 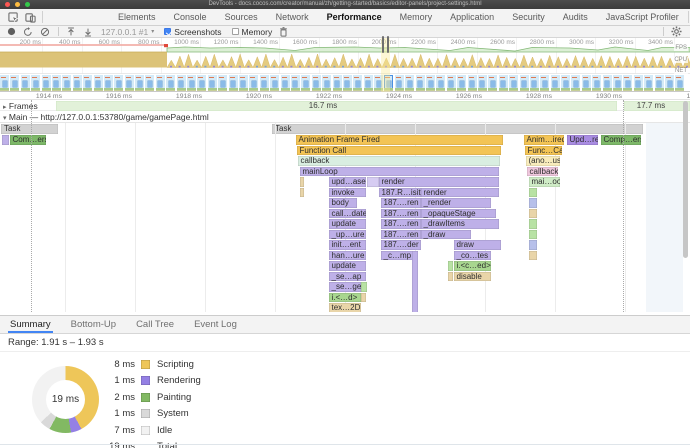 I want to click on flame-block: i.<…d>, so click(x=345, y=297).